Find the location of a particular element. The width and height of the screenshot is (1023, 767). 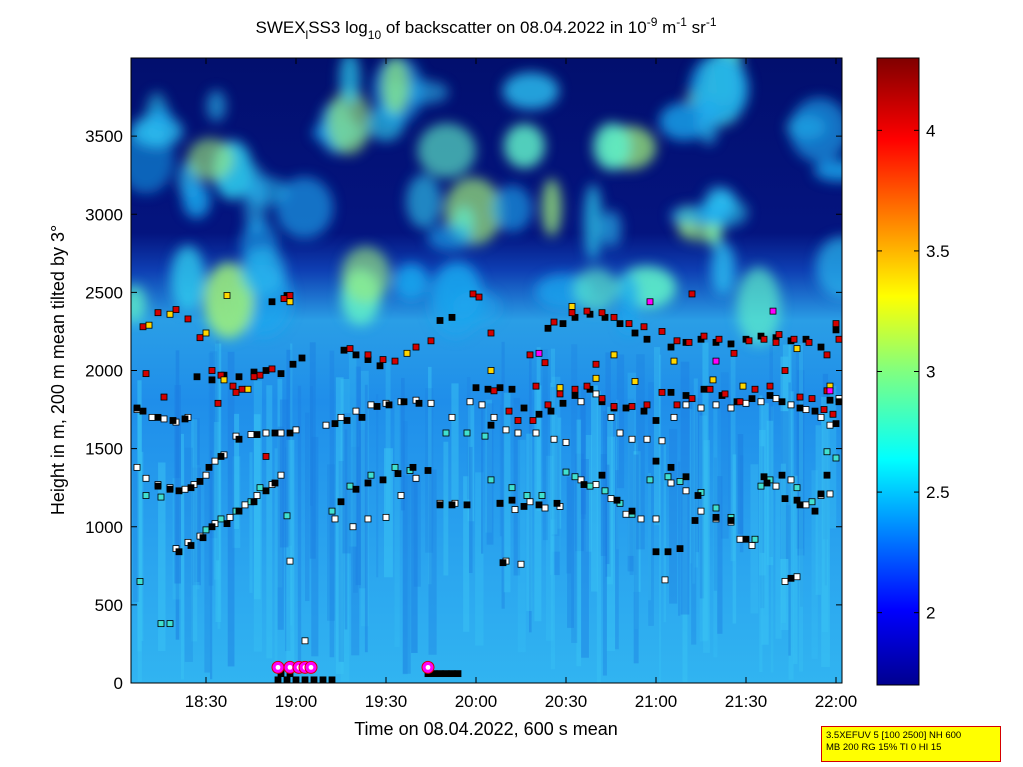

x-tick-label: 21:00 is located at coordinates (656, 701).